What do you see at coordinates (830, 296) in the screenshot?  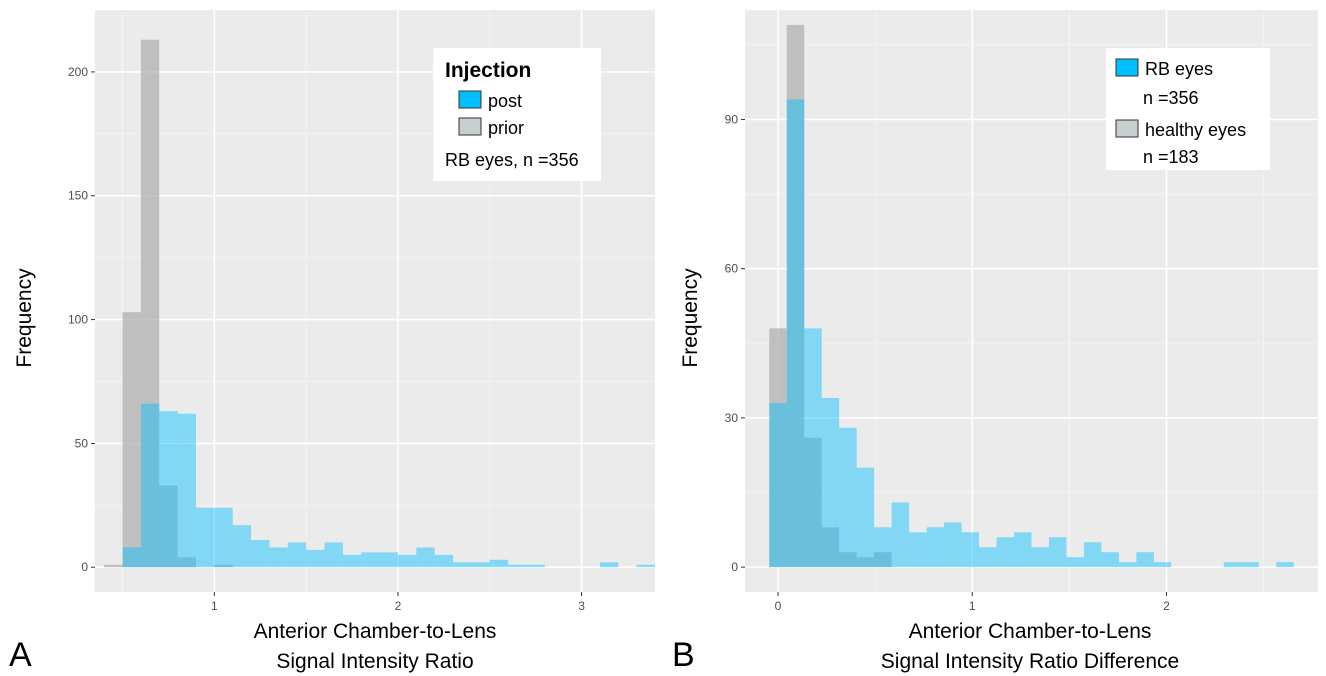 I see `healthy-eyes-bars` at bounding box center [830, 296].